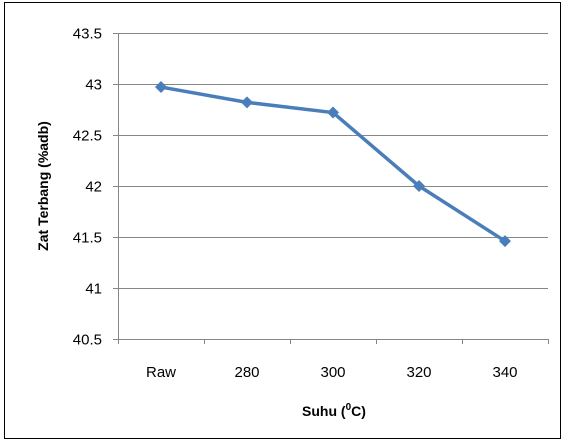  What do you see at coordinates (349, 407) in the screenshot?
I see `x-axis-title-superscript: 0` at bounding box center [349, 407].